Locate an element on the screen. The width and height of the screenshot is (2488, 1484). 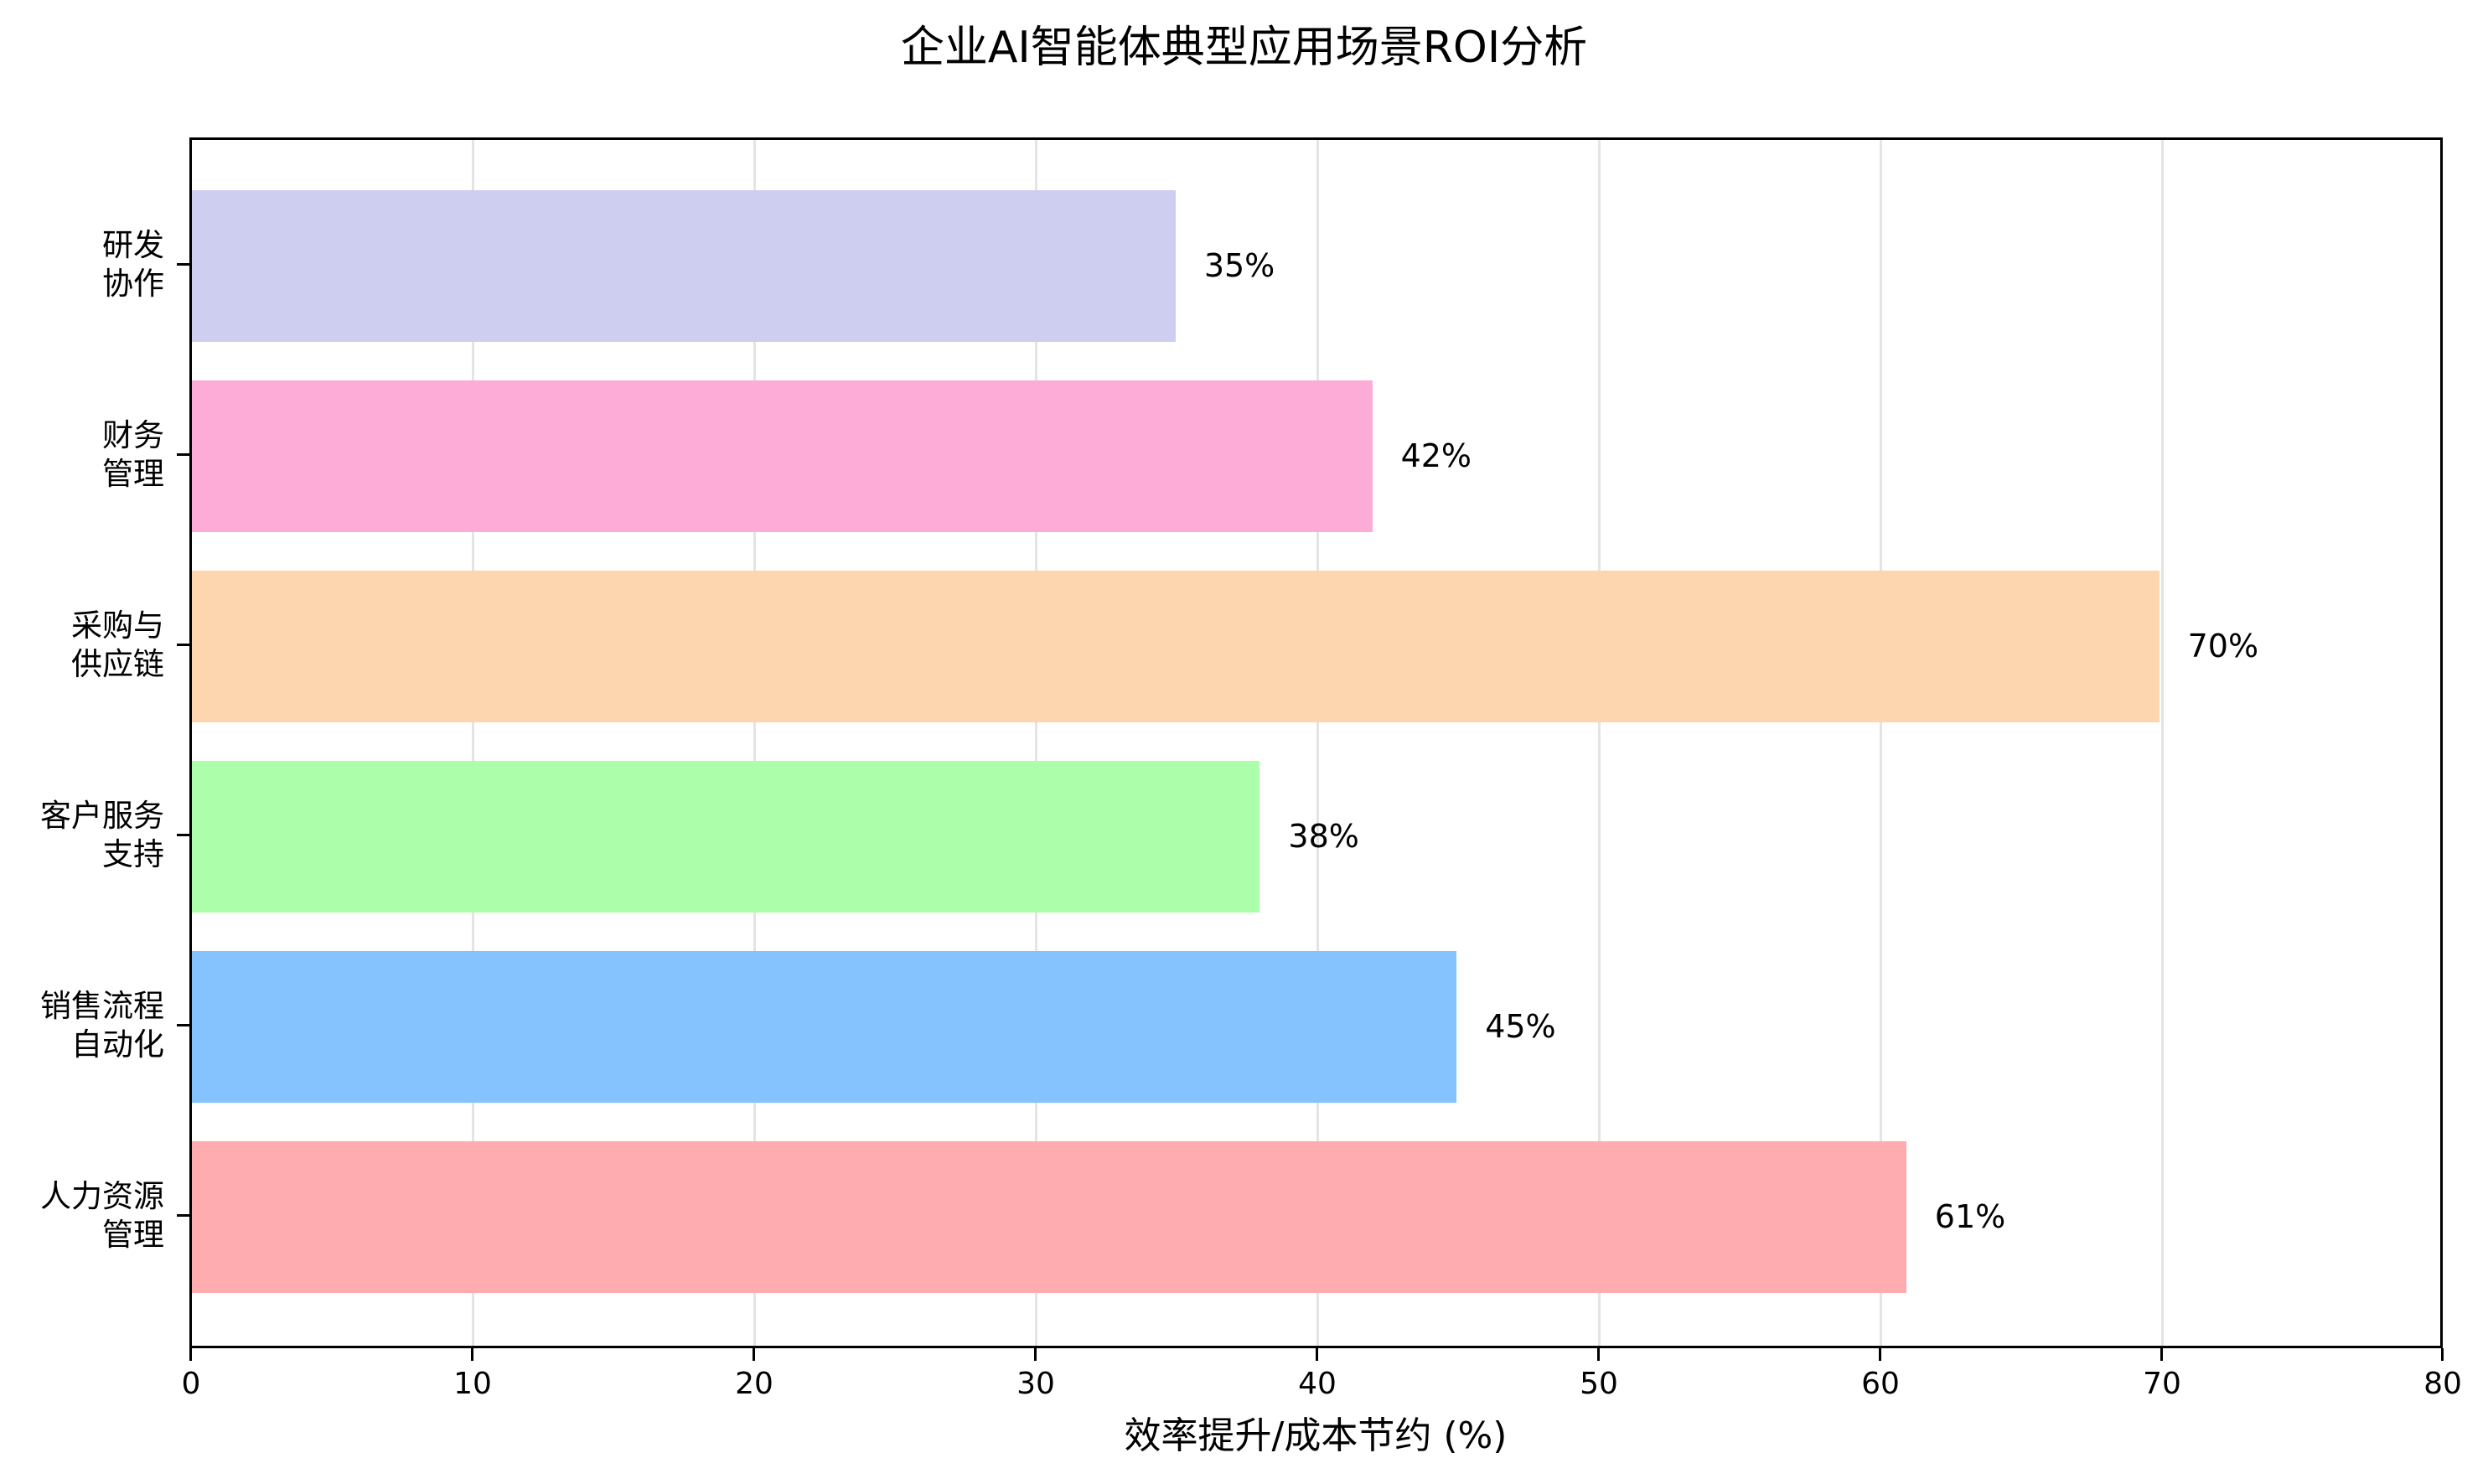
category-label-line: 财务 is located at coordinates (133, 435).